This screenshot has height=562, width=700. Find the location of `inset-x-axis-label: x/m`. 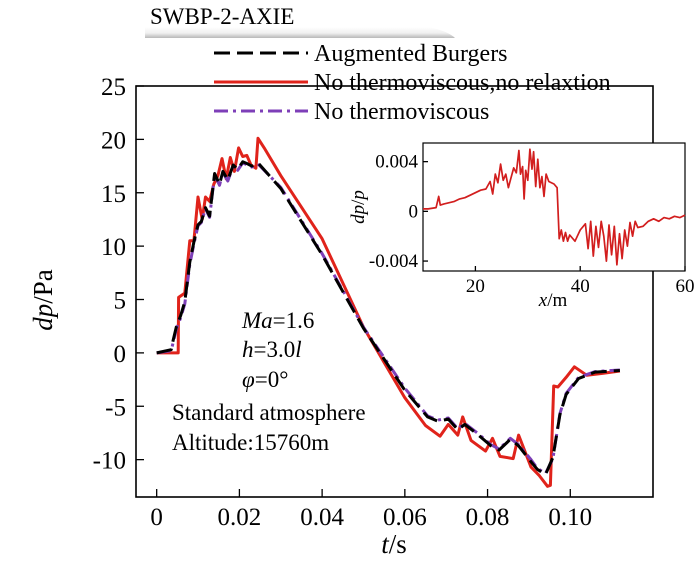

inset-x-axis-label: x/m is located at coordinates (553, 300).